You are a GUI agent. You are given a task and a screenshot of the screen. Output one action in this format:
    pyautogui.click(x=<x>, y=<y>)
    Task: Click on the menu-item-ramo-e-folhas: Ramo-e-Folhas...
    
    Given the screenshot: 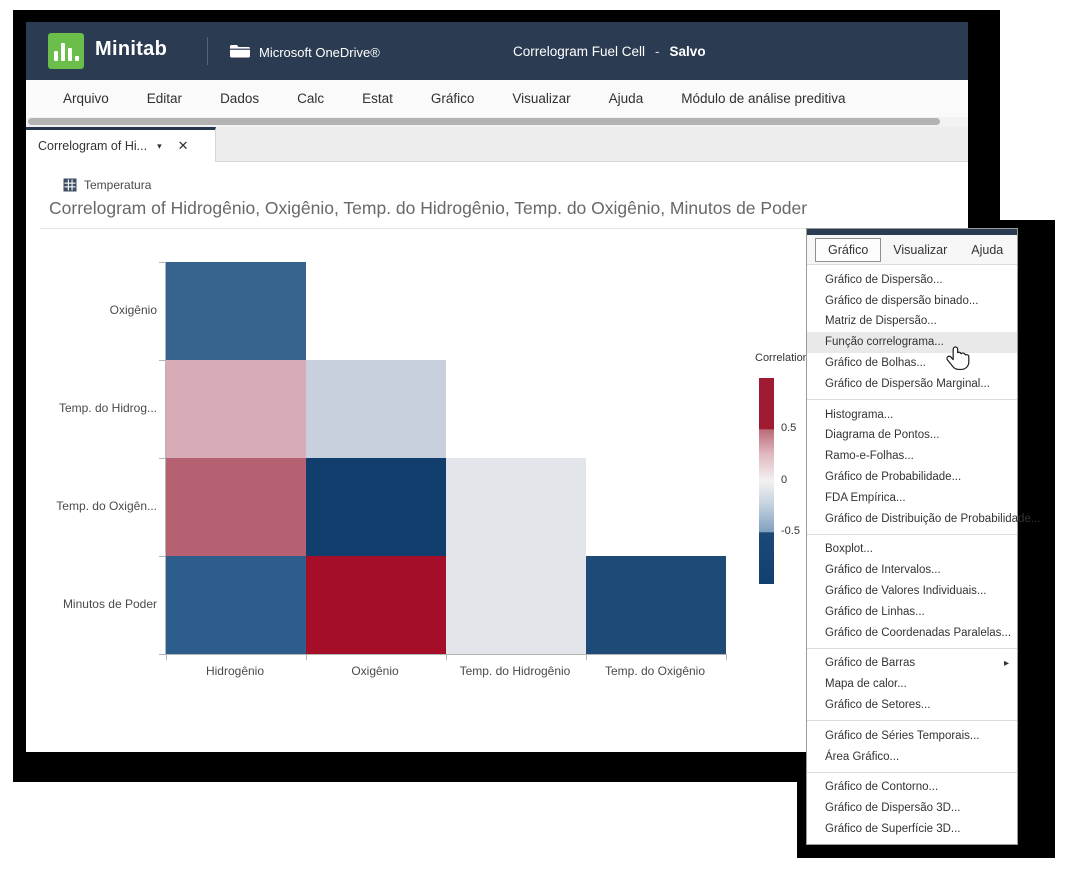 What is the action you would take?
    pyautogui.click(x=869, y=456)
    